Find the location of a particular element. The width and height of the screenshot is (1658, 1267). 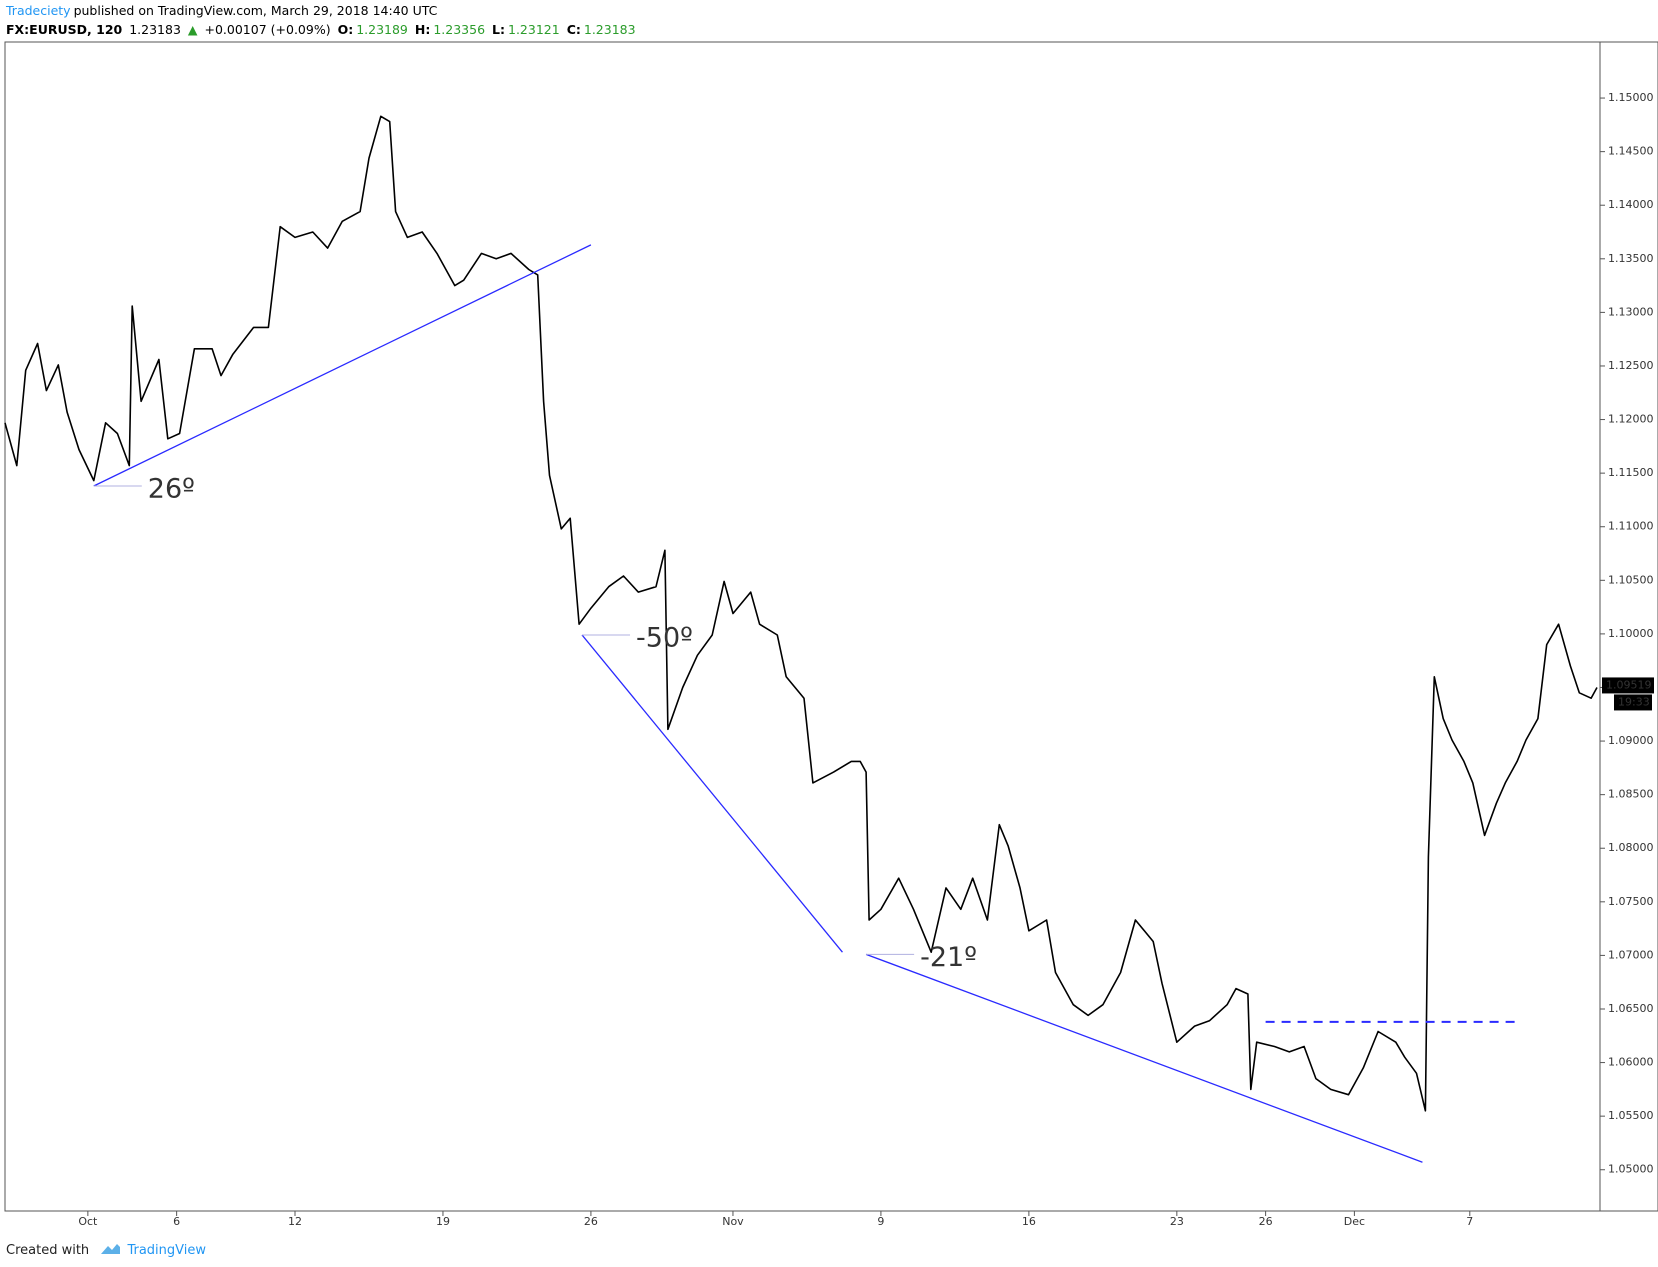

y-tick-label: 1.05000 is located at coordinates (1631, 1169).